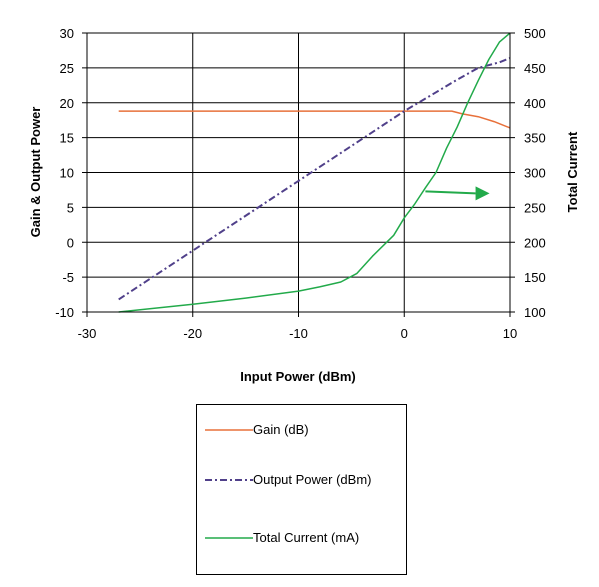 This screenshot has width=599, height=587. I want to click on y-tick-label-2: 0, so click(70, 242).